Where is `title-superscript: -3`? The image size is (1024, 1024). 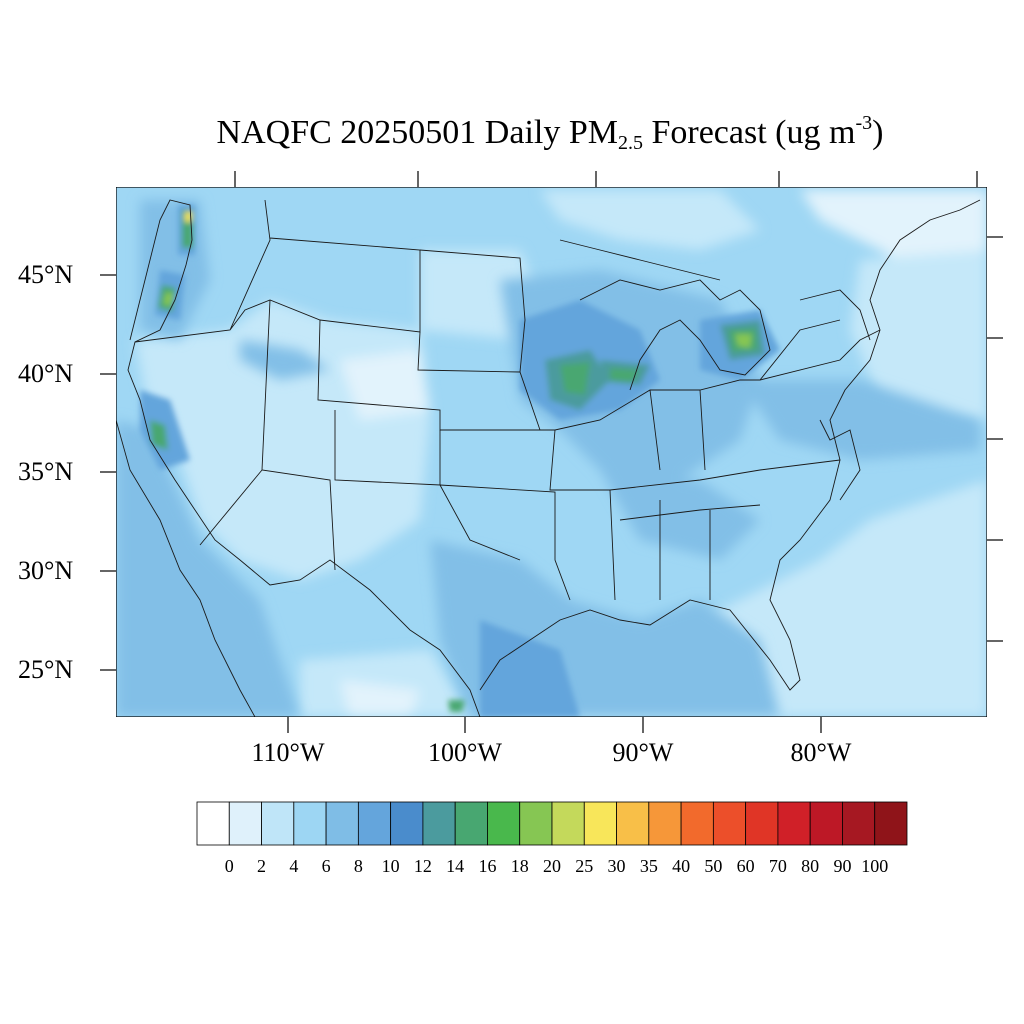
title-superscript: -3 is located at coordinates (864, 123).